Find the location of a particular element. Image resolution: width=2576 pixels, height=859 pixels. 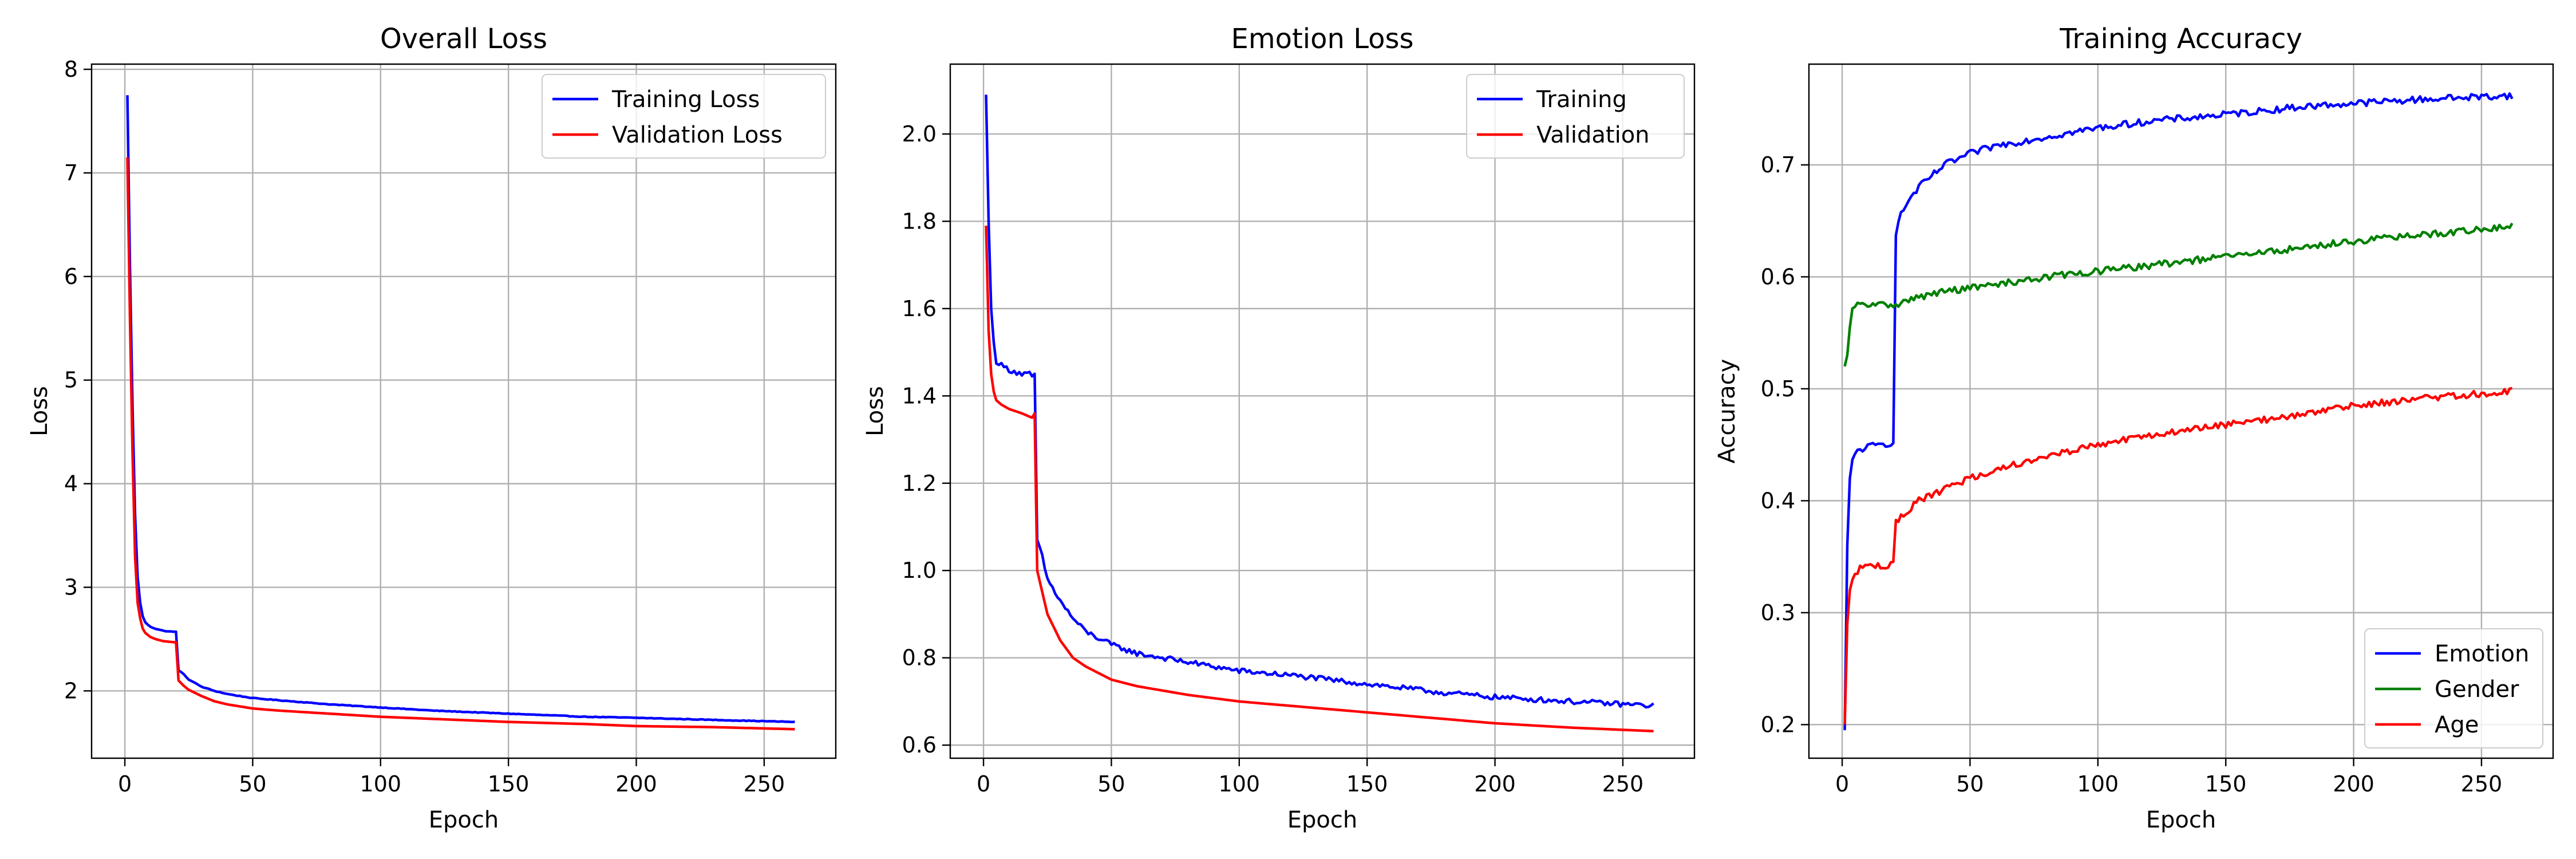

legend-label: Training Loss is located at coordinates (685, 99).